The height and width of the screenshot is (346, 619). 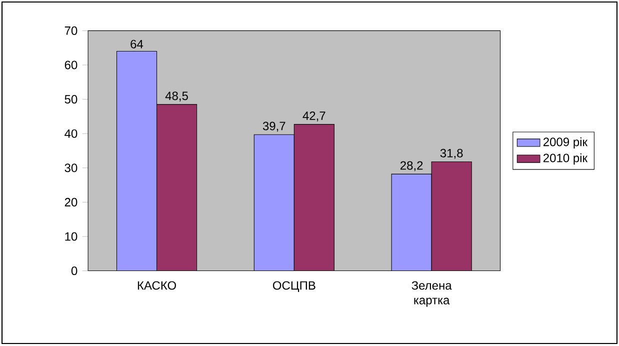 I want to click on y-tick-label: 40, so click(x=71, y=134).